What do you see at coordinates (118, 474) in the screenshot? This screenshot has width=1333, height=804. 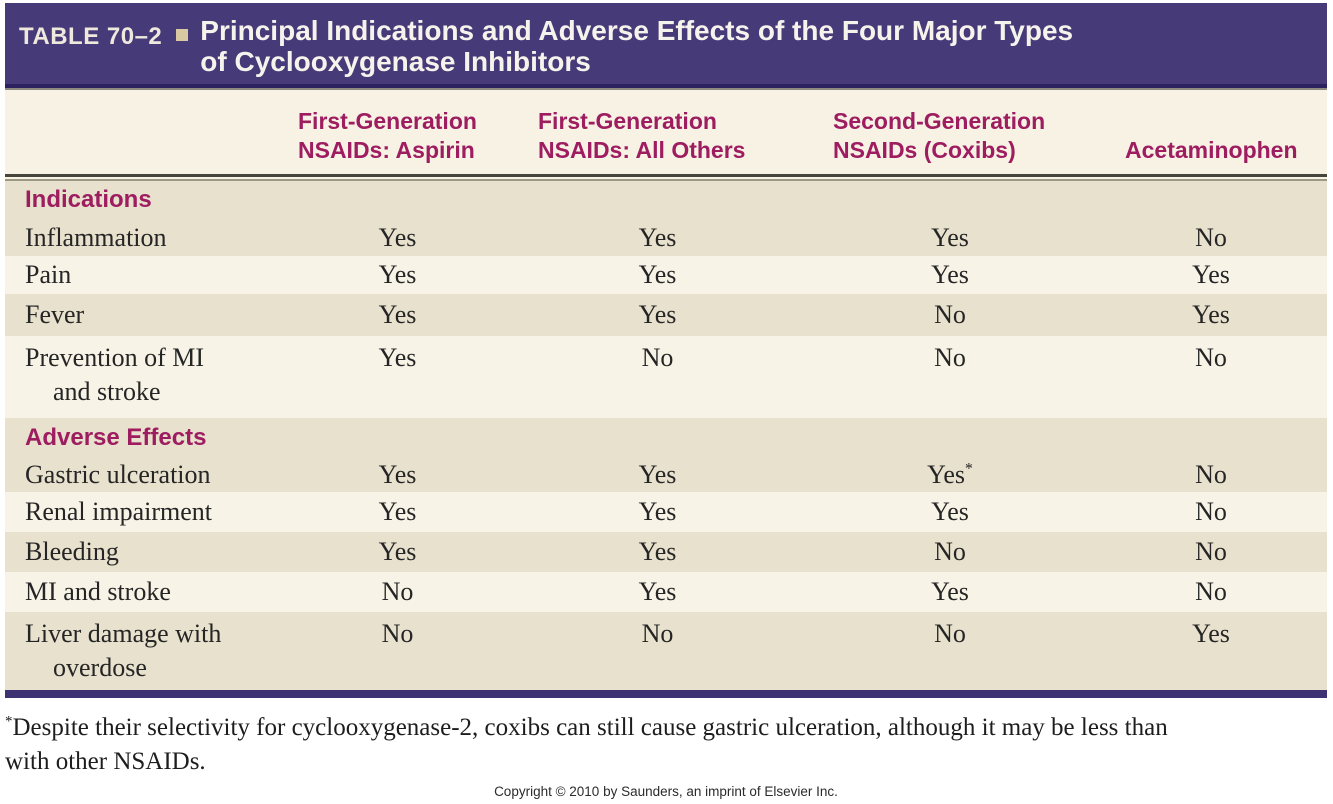 I see `row-label: Gastric ulceration` at bounding box center [118, 474].